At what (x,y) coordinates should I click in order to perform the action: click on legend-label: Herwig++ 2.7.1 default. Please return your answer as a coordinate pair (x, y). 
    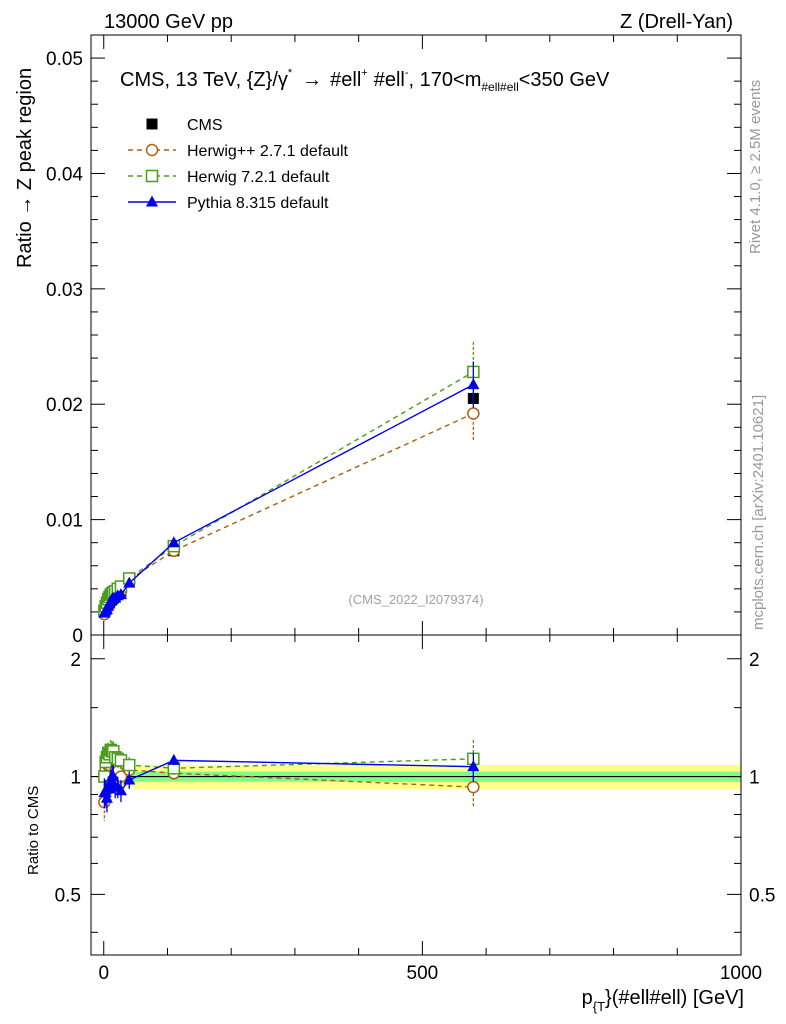
    Looking at the image, I should click on (268, 151).